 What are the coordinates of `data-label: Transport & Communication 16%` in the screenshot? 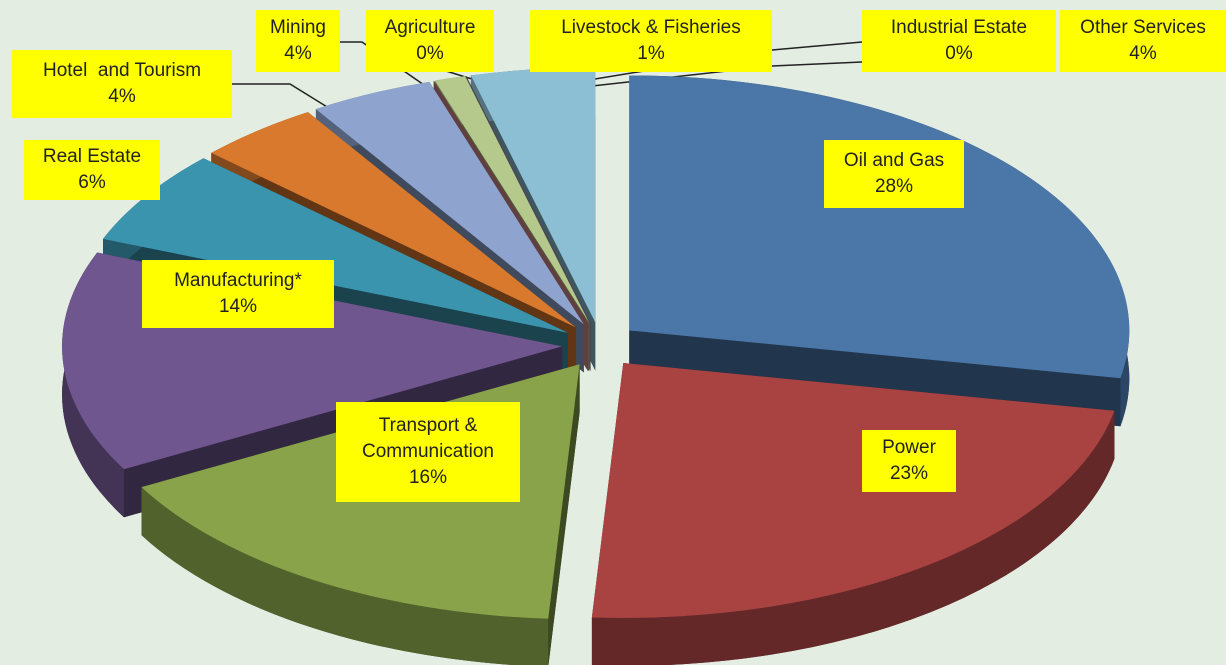 It's located at (428, 452).